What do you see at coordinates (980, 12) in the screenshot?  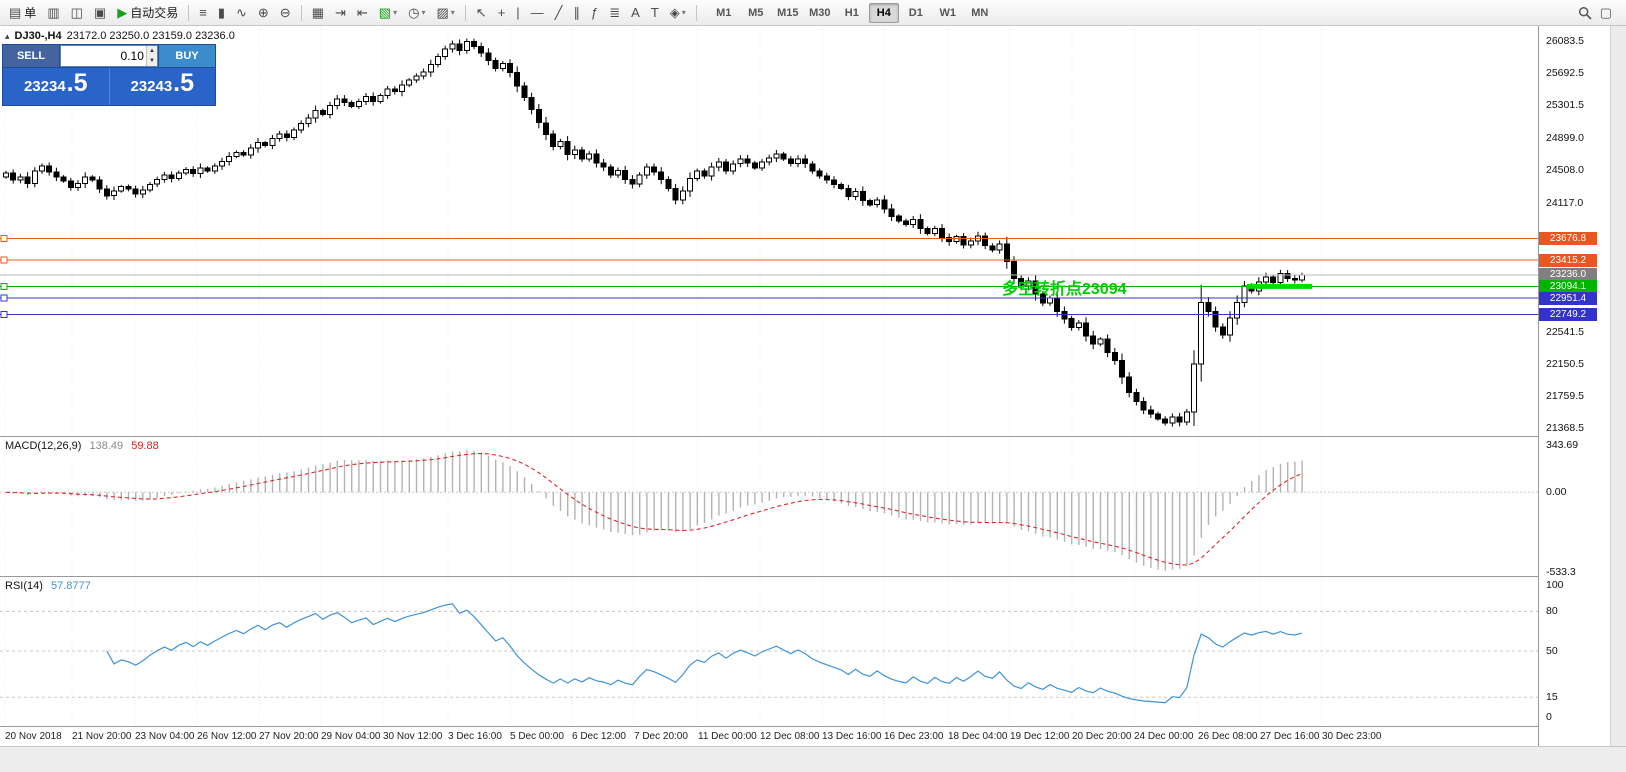 I see `timeframe-mn: MN` at bounding box center [980, 12].